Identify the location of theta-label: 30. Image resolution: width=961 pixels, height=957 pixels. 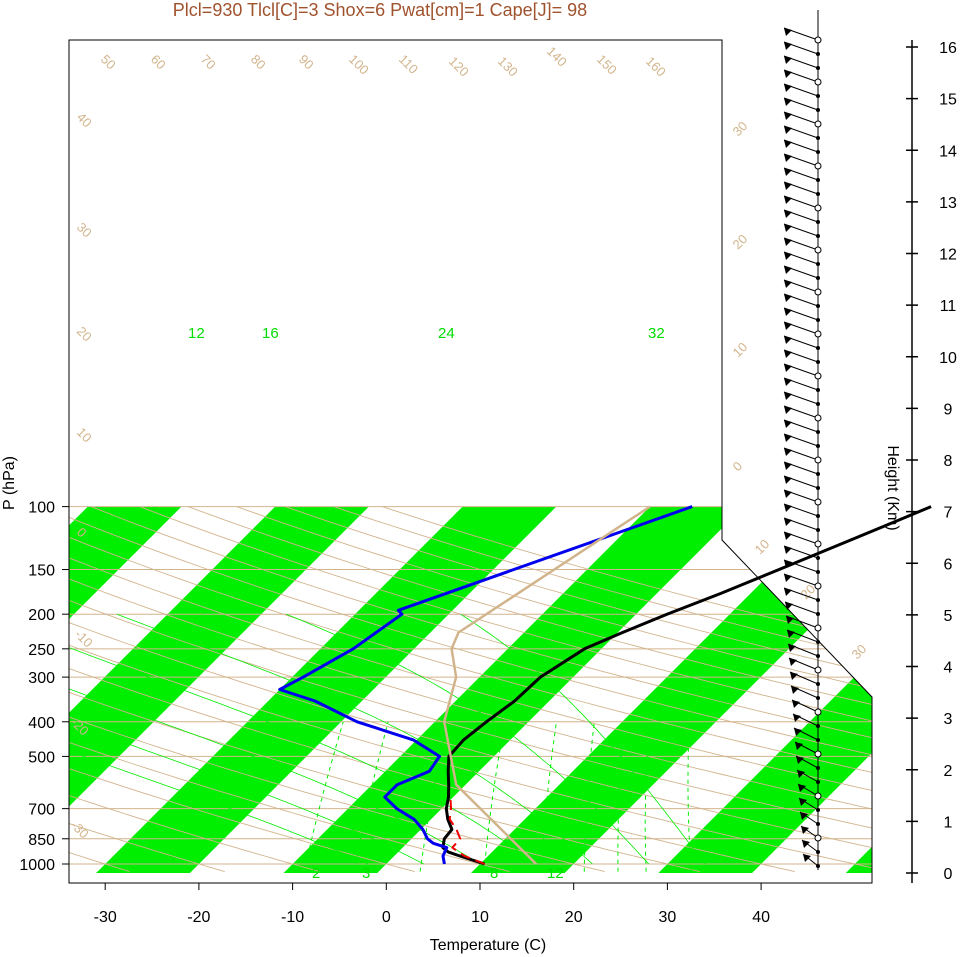
(84, 230).